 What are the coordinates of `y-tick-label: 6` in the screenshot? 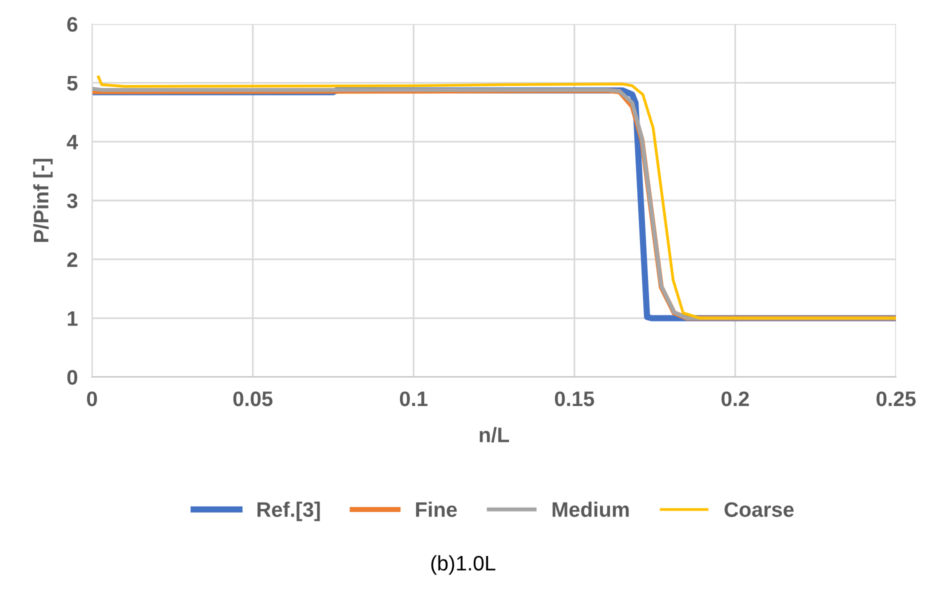 It's located at (72, 24).